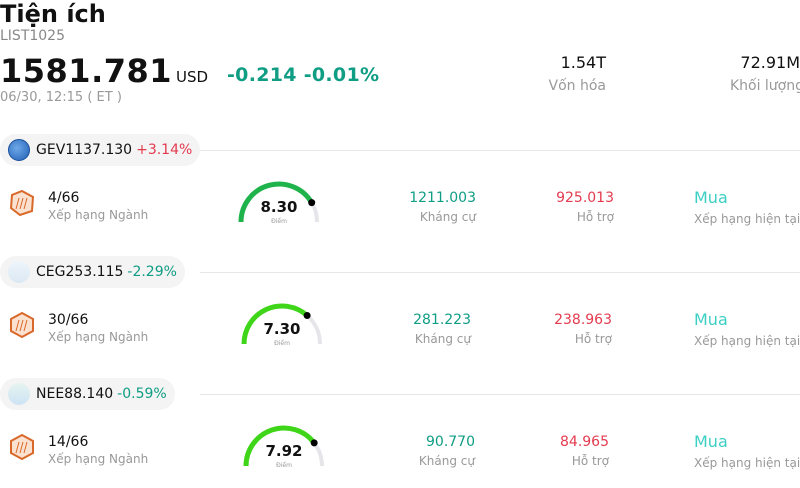 This screenshot has height=488, width=800. Describe the element at coordinates (442, 198) in the screenshot. I see `resistance-value: 1211.003` at that location.